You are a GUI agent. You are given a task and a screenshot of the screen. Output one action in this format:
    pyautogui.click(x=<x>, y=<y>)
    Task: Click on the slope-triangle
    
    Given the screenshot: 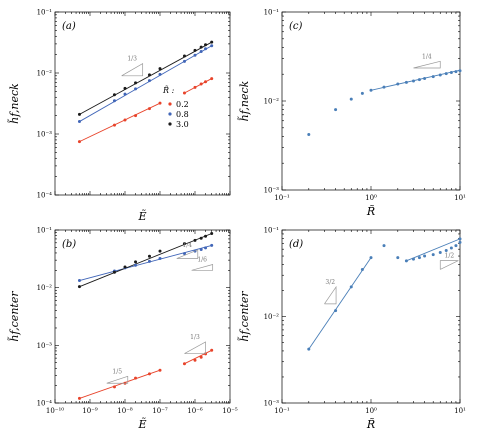 What is the action you would take?
    pyautogui.click(x=132, y=69)
    